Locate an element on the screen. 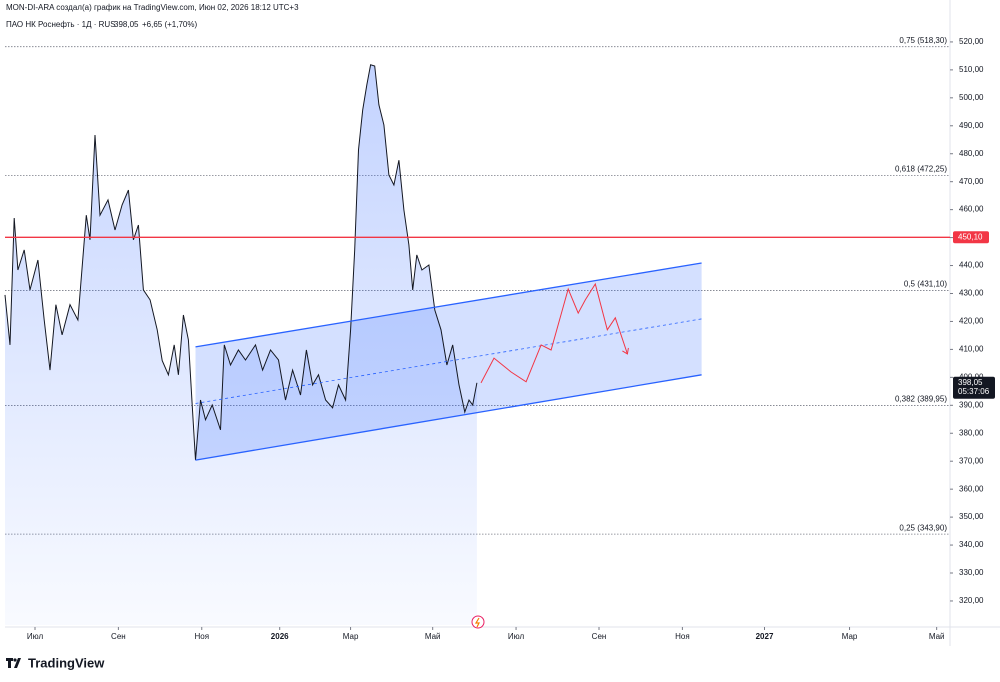 This screenshot has height=682, width=1000. change: +6,65 (+1,70%) is located at coordinates (169, 24).